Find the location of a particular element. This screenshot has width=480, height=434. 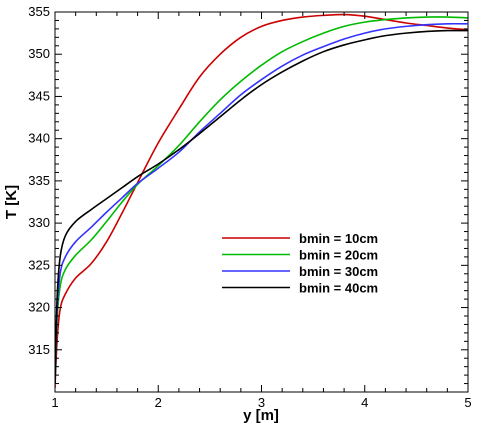

legend-label-3: bmin = 30cm is located at coordinates (338, 271).